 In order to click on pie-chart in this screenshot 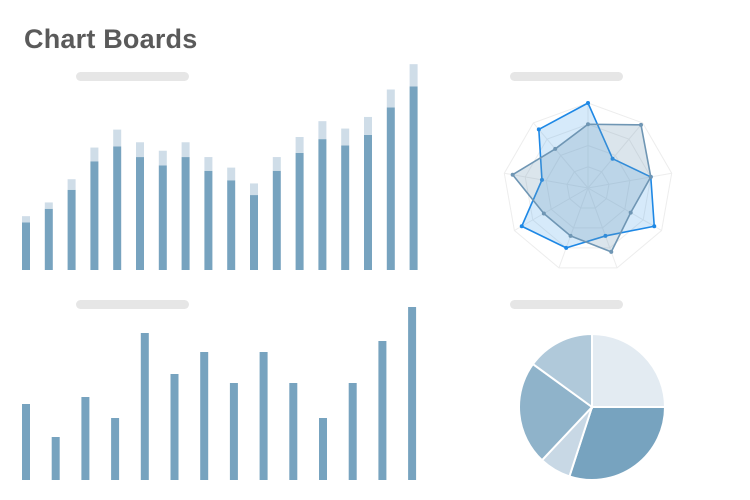, I will do `click(592, 406)`.